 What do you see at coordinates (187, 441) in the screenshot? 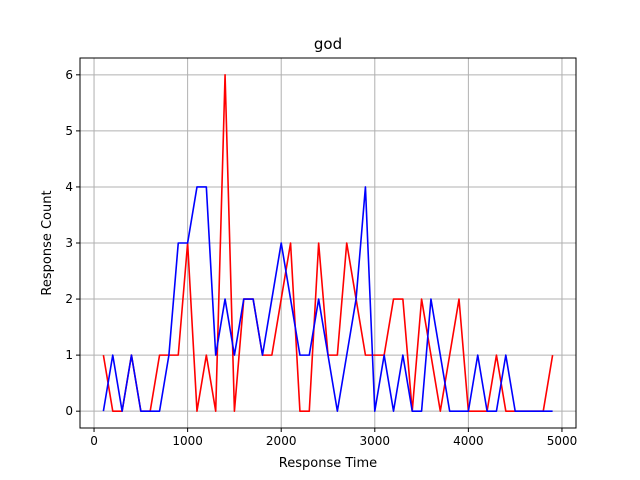
I see `x-tick-label: 1000` at bounding box center [187, 441].